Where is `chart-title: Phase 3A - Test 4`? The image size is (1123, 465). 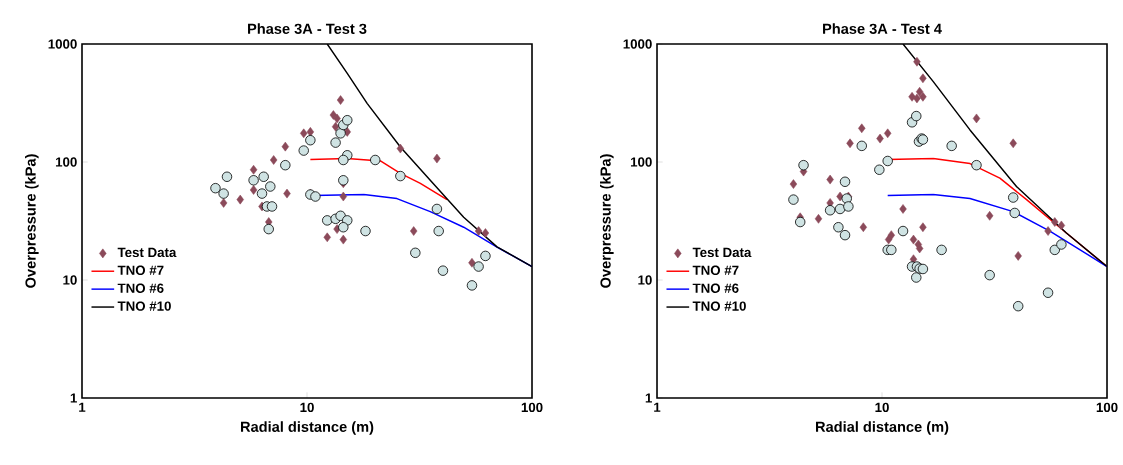 chart-title: Phase 3A - Test 4 is located at coordinates (882, 28).